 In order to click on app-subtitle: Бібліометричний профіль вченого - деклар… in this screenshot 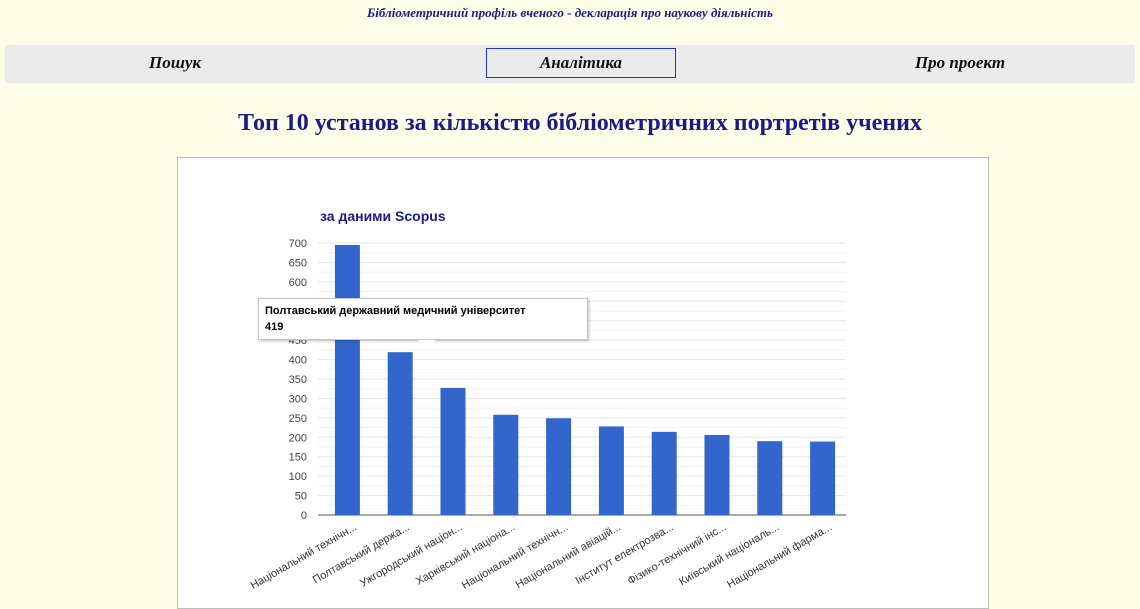, I will do `click(570, 12)`.